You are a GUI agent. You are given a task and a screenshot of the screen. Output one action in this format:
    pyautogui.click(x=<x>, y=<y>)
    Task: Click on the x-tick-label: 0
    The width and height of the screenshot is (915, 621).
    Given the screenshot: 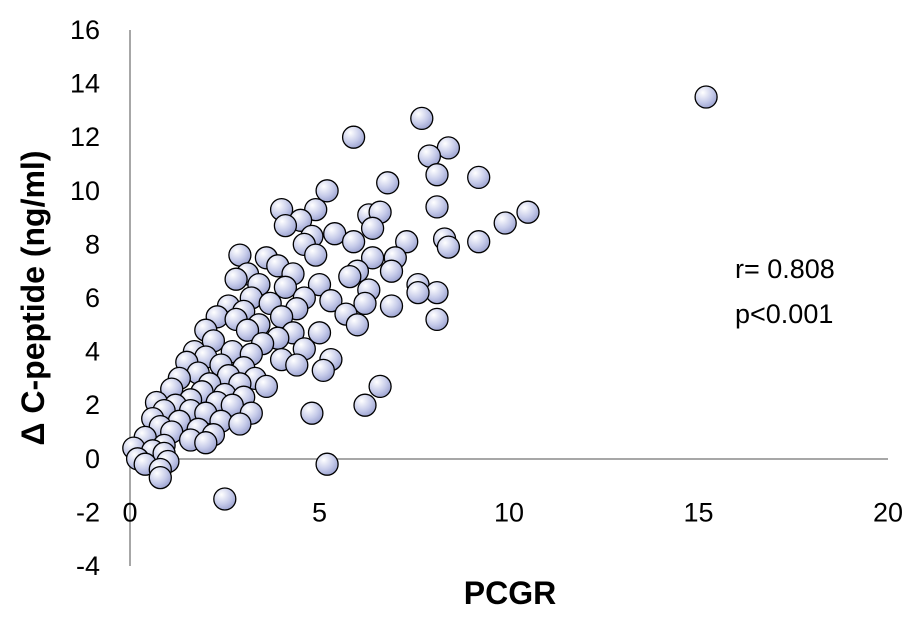 What is the action you would take?
    pyautogui.click(x=129, y=512)
    